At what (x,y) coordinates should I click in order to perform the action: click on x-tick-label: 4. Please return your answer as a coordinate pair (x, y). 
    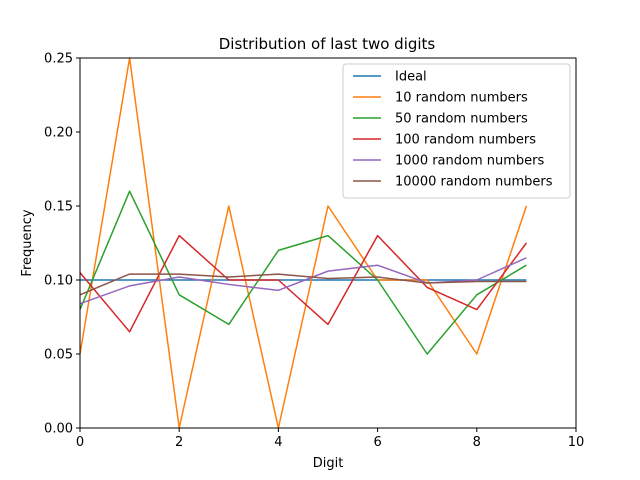
    Looking at the image, I should click on (278, 442).